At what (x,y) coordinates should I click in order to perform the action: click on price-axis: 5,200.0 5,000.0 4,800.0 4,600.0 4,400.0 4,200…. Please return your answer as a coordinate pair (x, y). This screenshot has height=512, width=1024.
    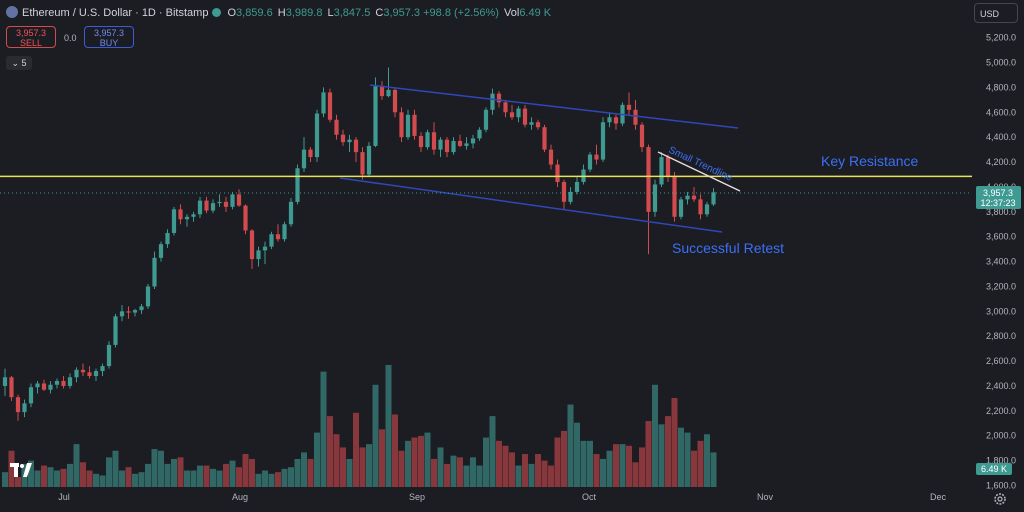
    Looking at the image, I should click on (998, 256).